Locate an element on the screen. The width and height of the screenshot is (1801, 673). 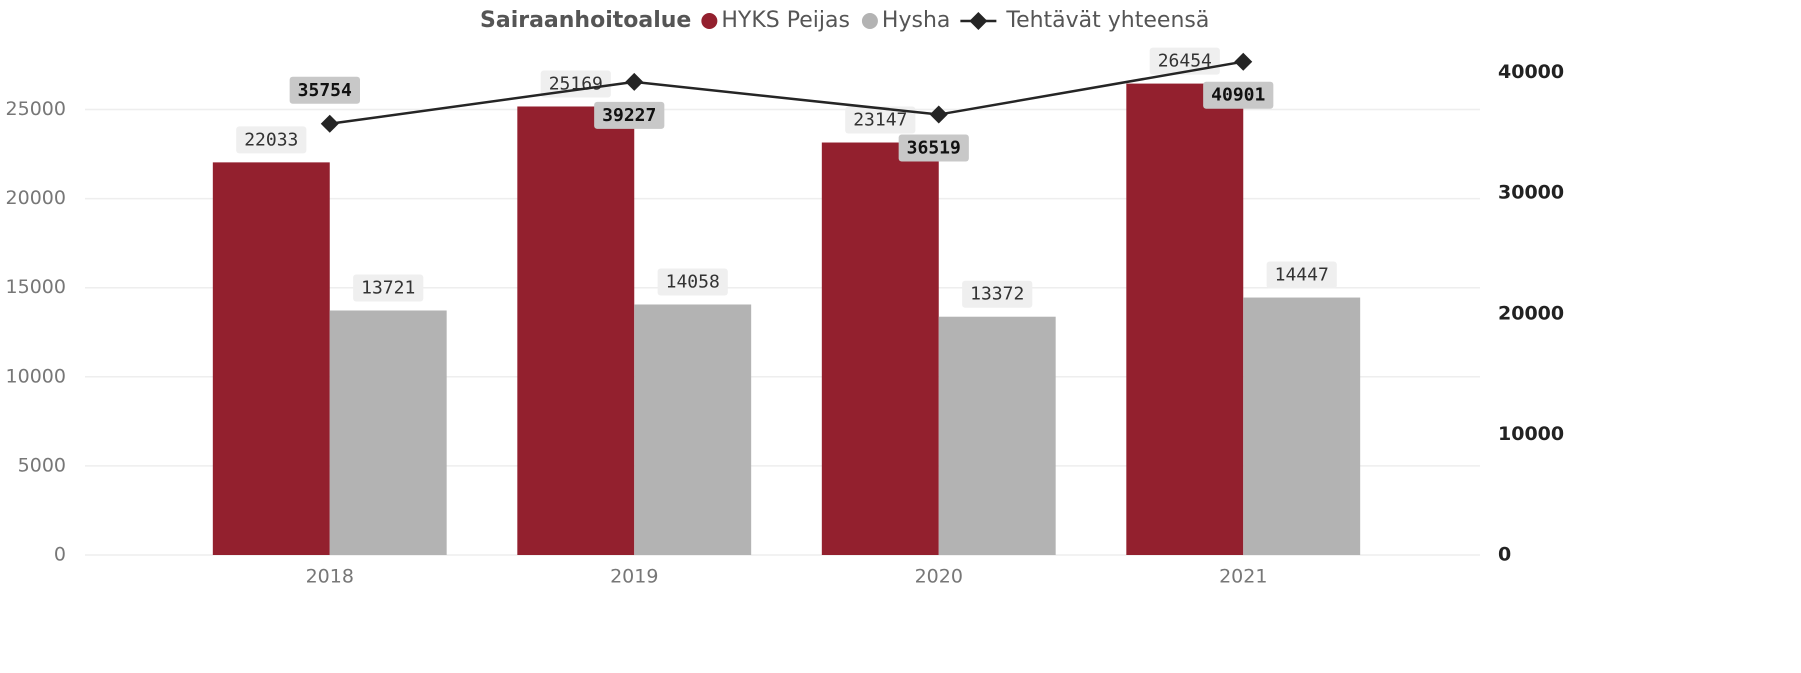
y-tick-label: 0 is located at coordinates (60, 555).